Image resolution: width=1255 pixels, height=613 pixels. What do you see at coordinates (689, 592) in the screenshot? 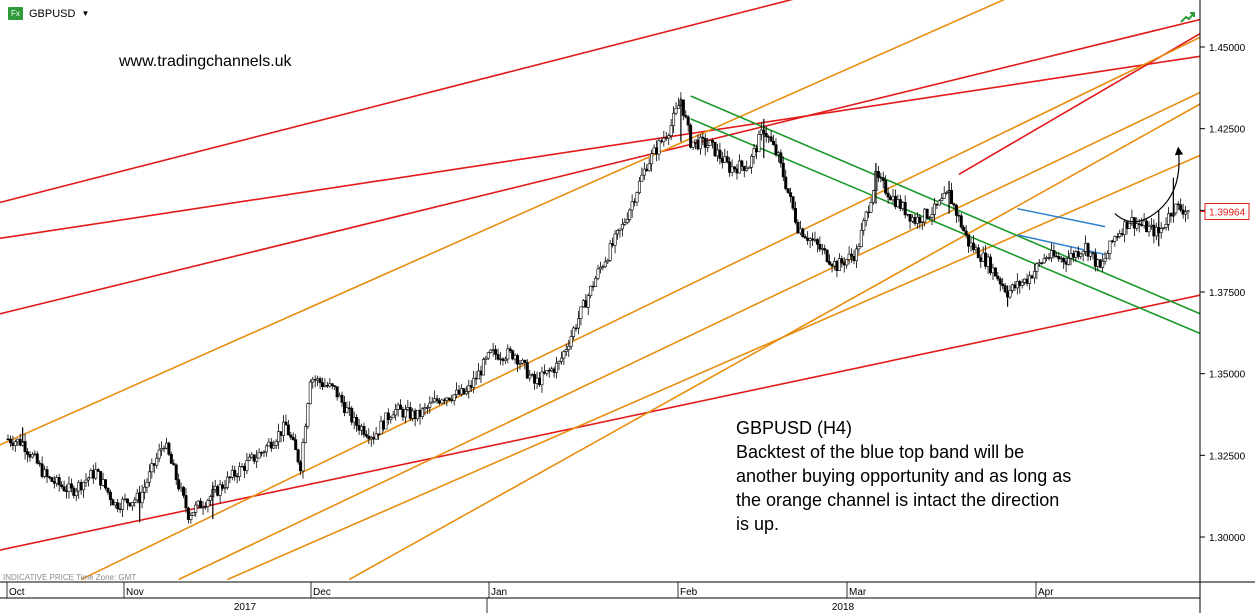
I see `x-tick-label: Feb` at bounding box center [689, 592].